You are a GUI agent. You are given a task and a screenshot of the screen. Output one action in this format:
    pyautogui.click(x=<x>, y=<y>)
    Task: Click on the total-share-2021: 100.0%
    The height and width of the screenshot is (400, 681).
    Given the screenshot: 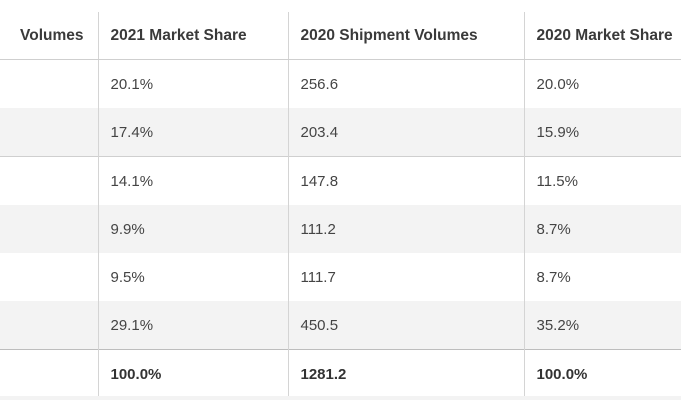 What is the action you would take?
    pyautogui.click(x=192, y=373)
    